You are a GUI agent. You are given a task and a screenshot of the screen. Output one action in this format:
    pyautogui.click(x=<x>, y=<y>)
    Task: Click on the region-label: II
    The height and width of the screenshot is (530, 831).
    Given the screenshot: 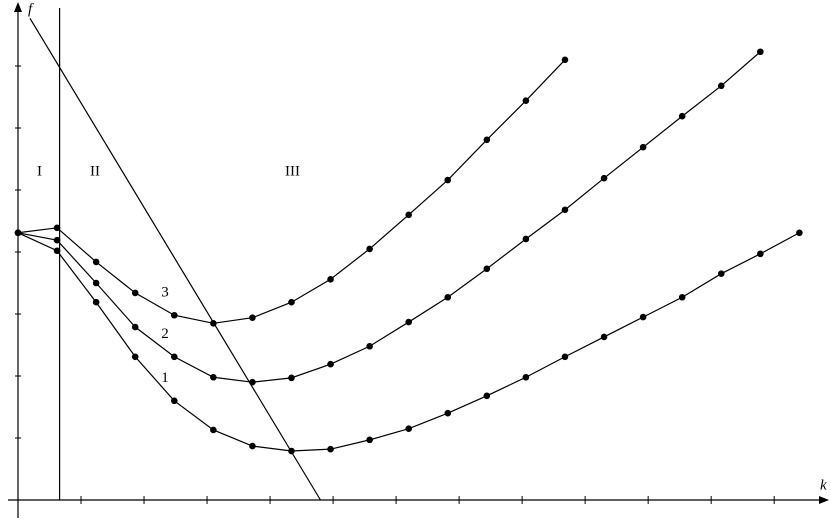 What is the action you would take?
    pyautogui.click(x=95, y=171)
    